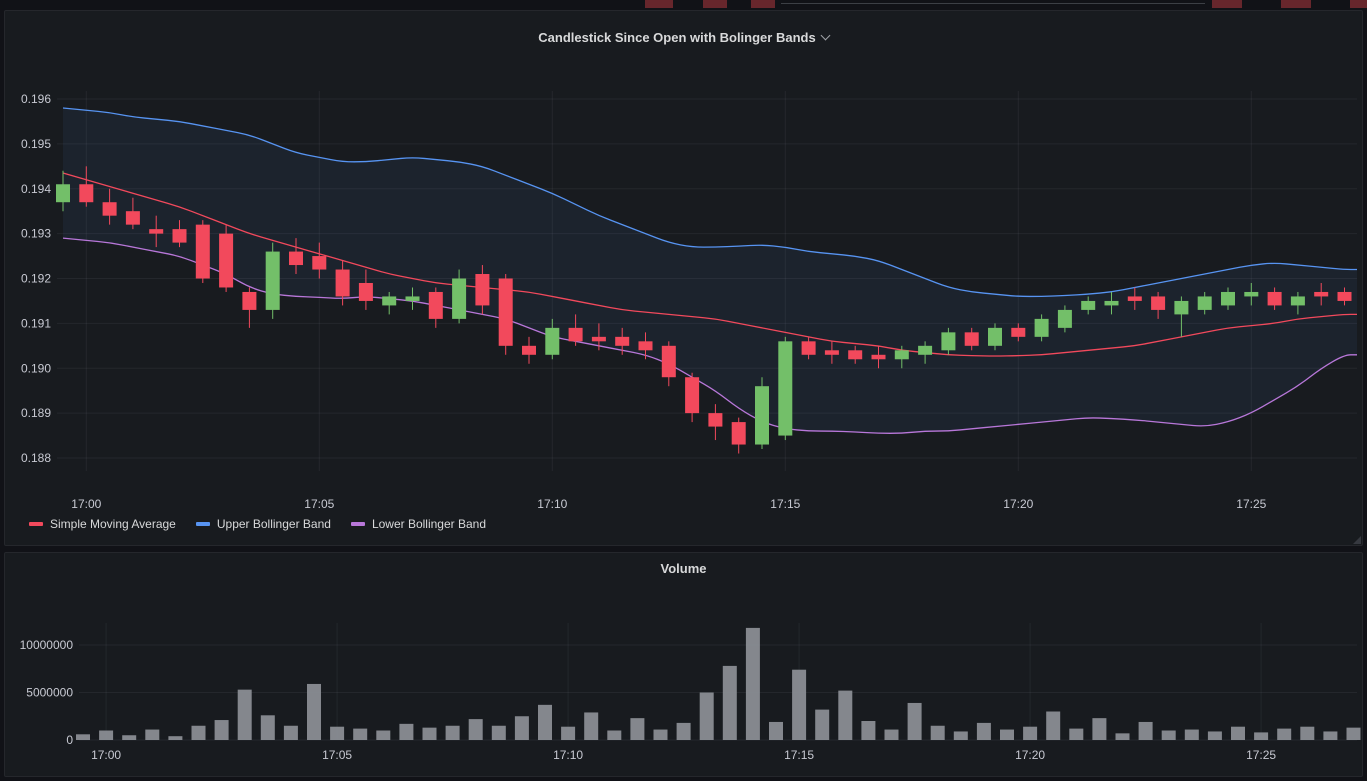 Image resolution: width=1367 pixels, height=781 pixels. I want to click on svg-text: 0.195, so click(36, 144).